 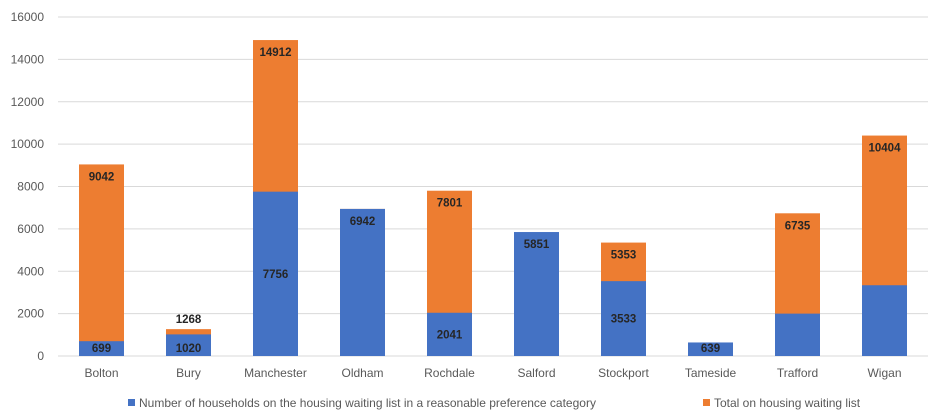 What do you see at coordinates (275, 373) in the screenshot?
I see `x-category-label: Manchester` at bounding box center [275, 373].